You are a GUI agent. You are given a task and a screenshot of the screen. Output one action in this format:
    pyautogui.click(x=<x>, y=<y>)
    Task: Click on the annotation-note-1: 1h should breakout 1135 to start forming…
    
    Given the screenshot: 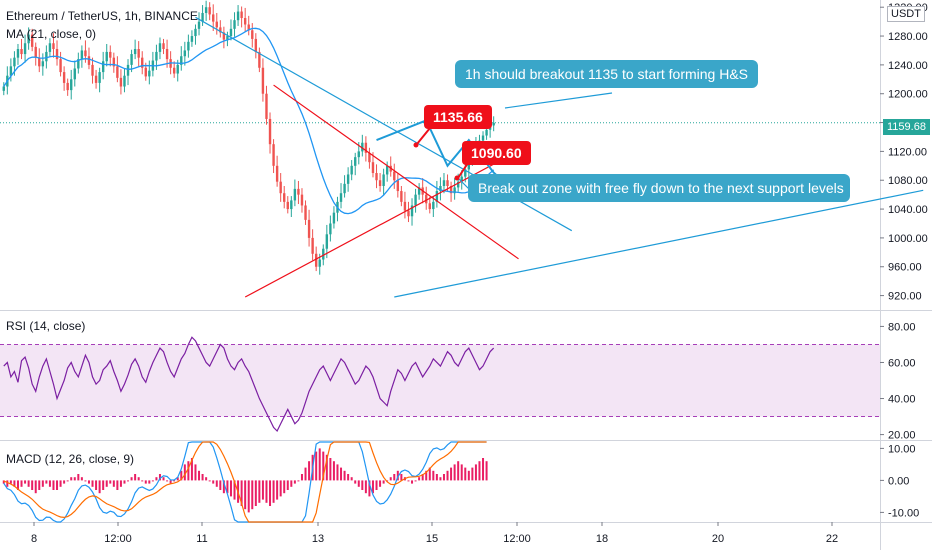 What is the action you would take?
    pyautogui.click(x=607, y=74)
    